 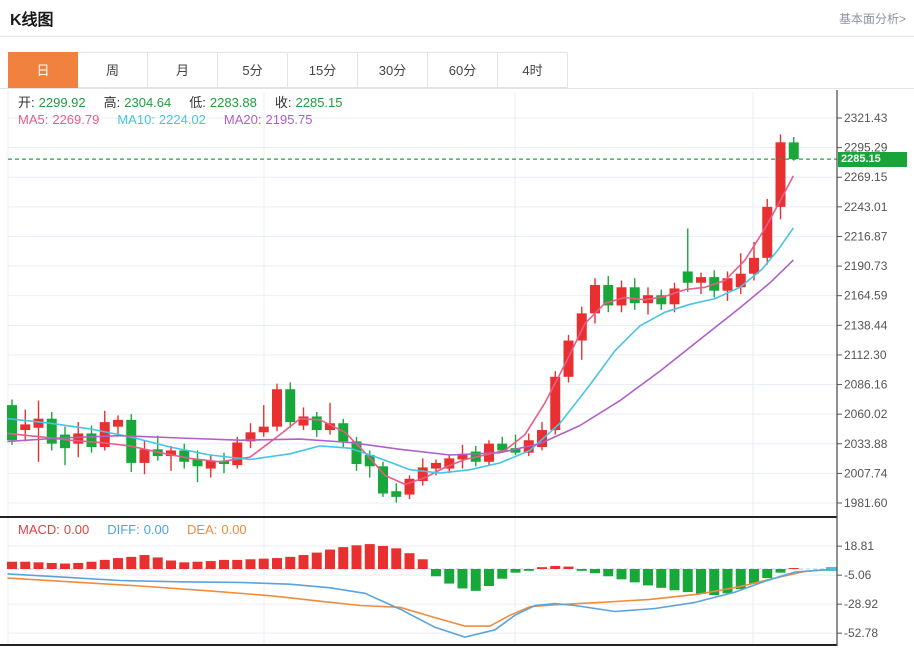 What do you see at coordinates (52, 102) in the screenshot?
I see `ohlc-legend-item-0: 开: 2299.92` at bounding box center [52, 102].